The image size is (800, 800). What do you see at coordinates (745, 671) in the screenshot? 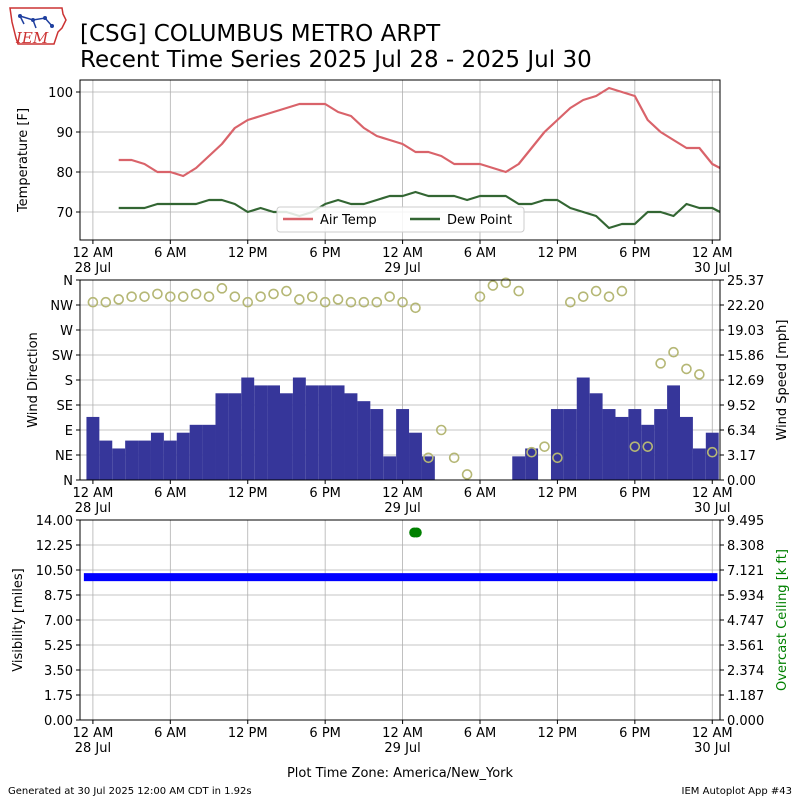
I see `ceiling-tick-label: 2.374` at bounding box center [745, 671].